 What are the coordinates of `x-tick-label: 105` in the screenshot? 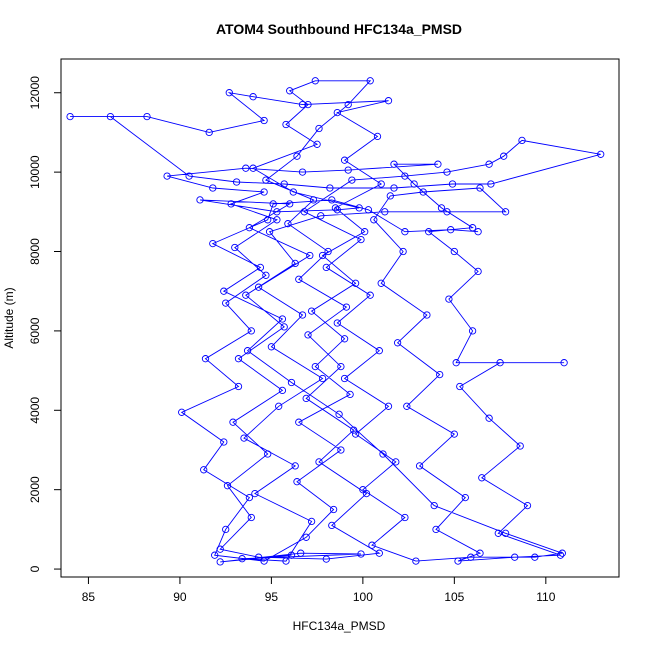 It's located at (454, 597).